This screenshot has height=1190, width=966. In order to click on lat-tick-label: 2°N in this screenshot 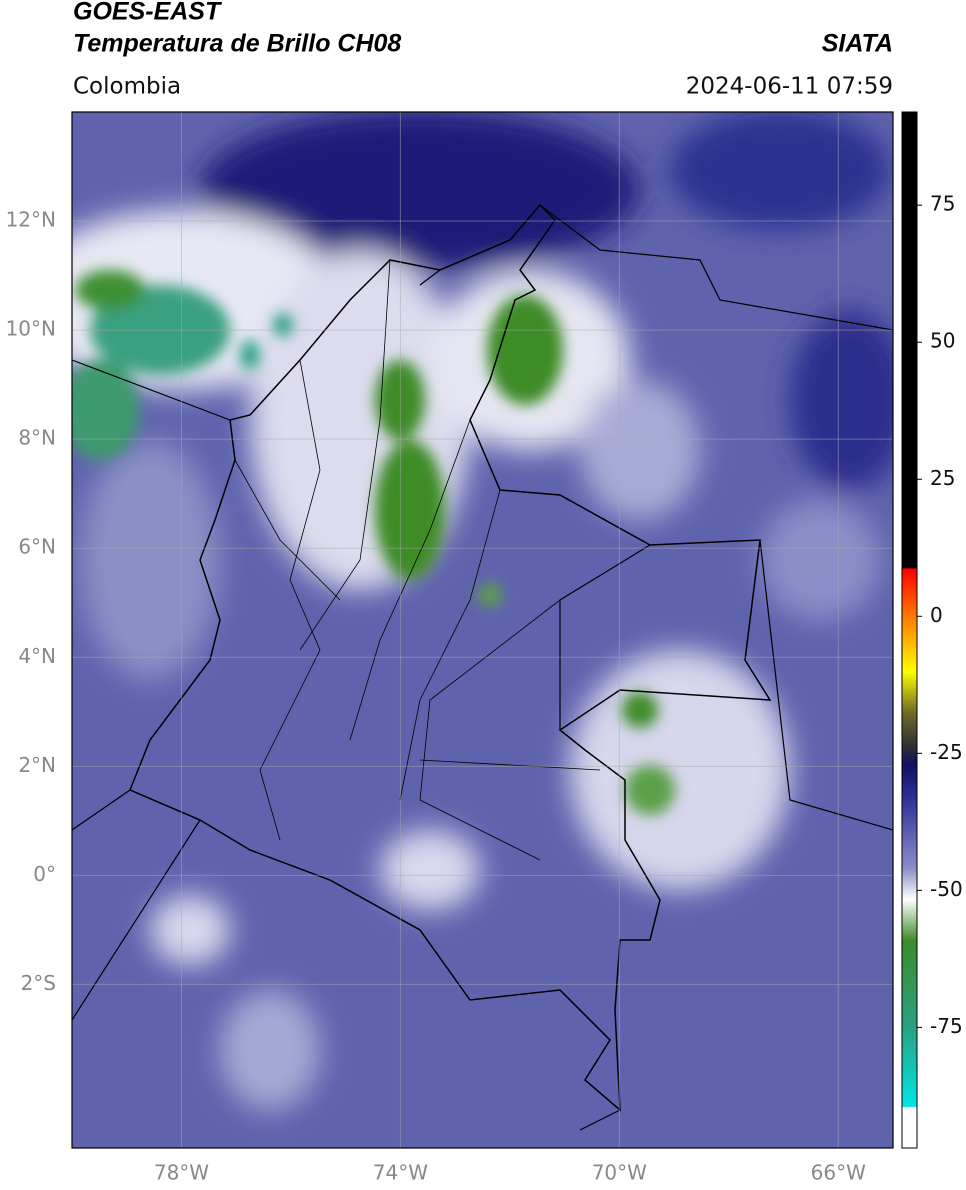, I will do `click(37, 765)`.